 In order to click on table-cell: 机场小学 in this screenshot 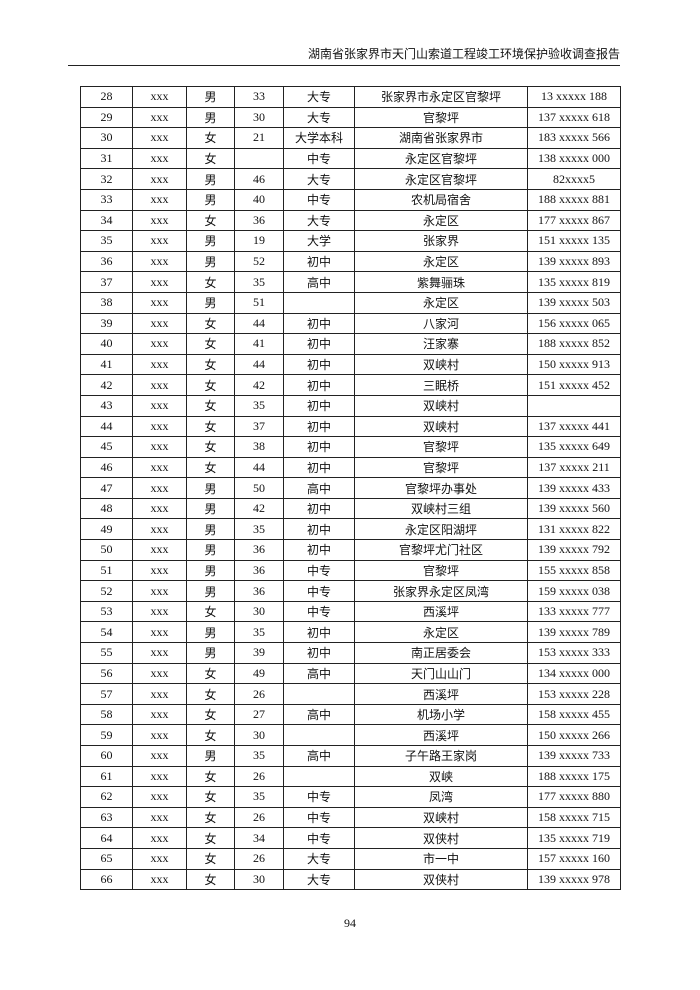, I will do `click(441, 714)`.